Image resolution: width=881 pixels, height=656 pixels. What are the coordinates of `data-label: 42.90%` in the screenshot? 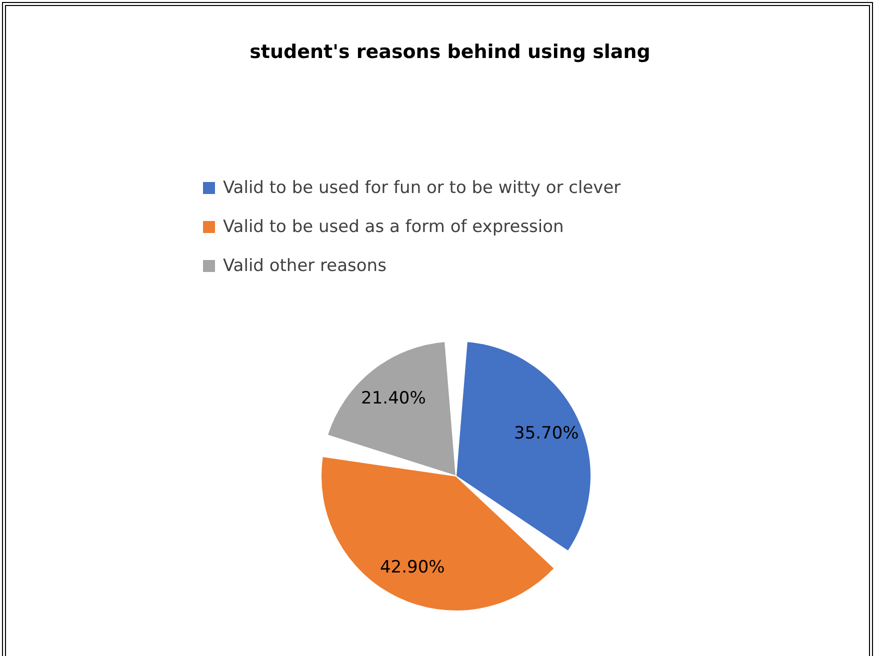 It's located at (412, 567).